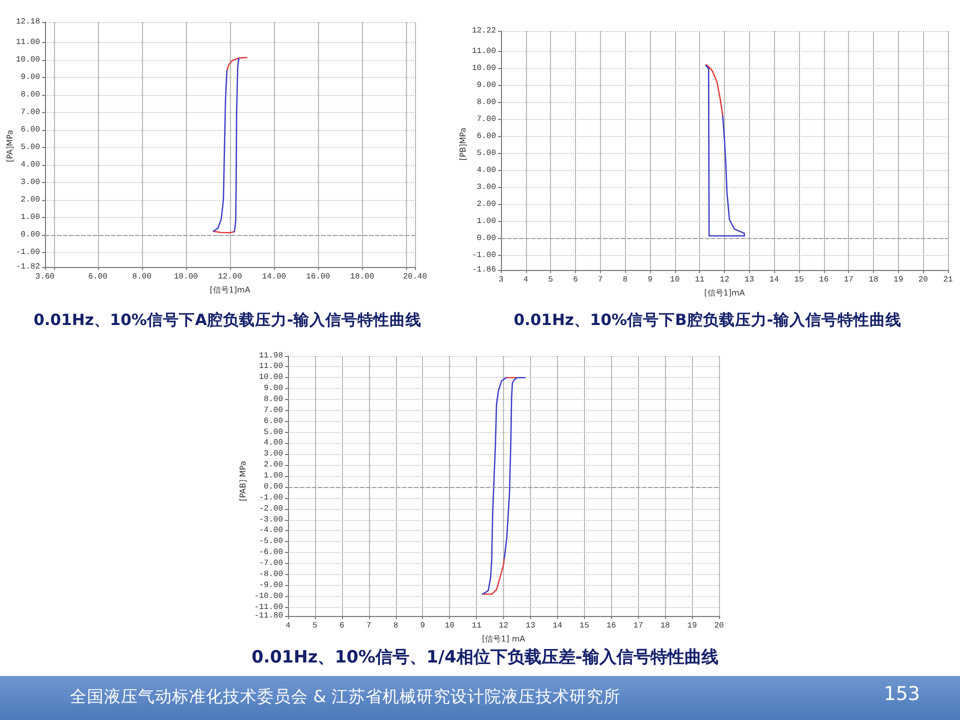 This screenshot has height=720, width=960. What do you see at coordinates (30, 235) in the screenshot?
I see `y-tick-label: 0.00` at bounding box center [30, 235].